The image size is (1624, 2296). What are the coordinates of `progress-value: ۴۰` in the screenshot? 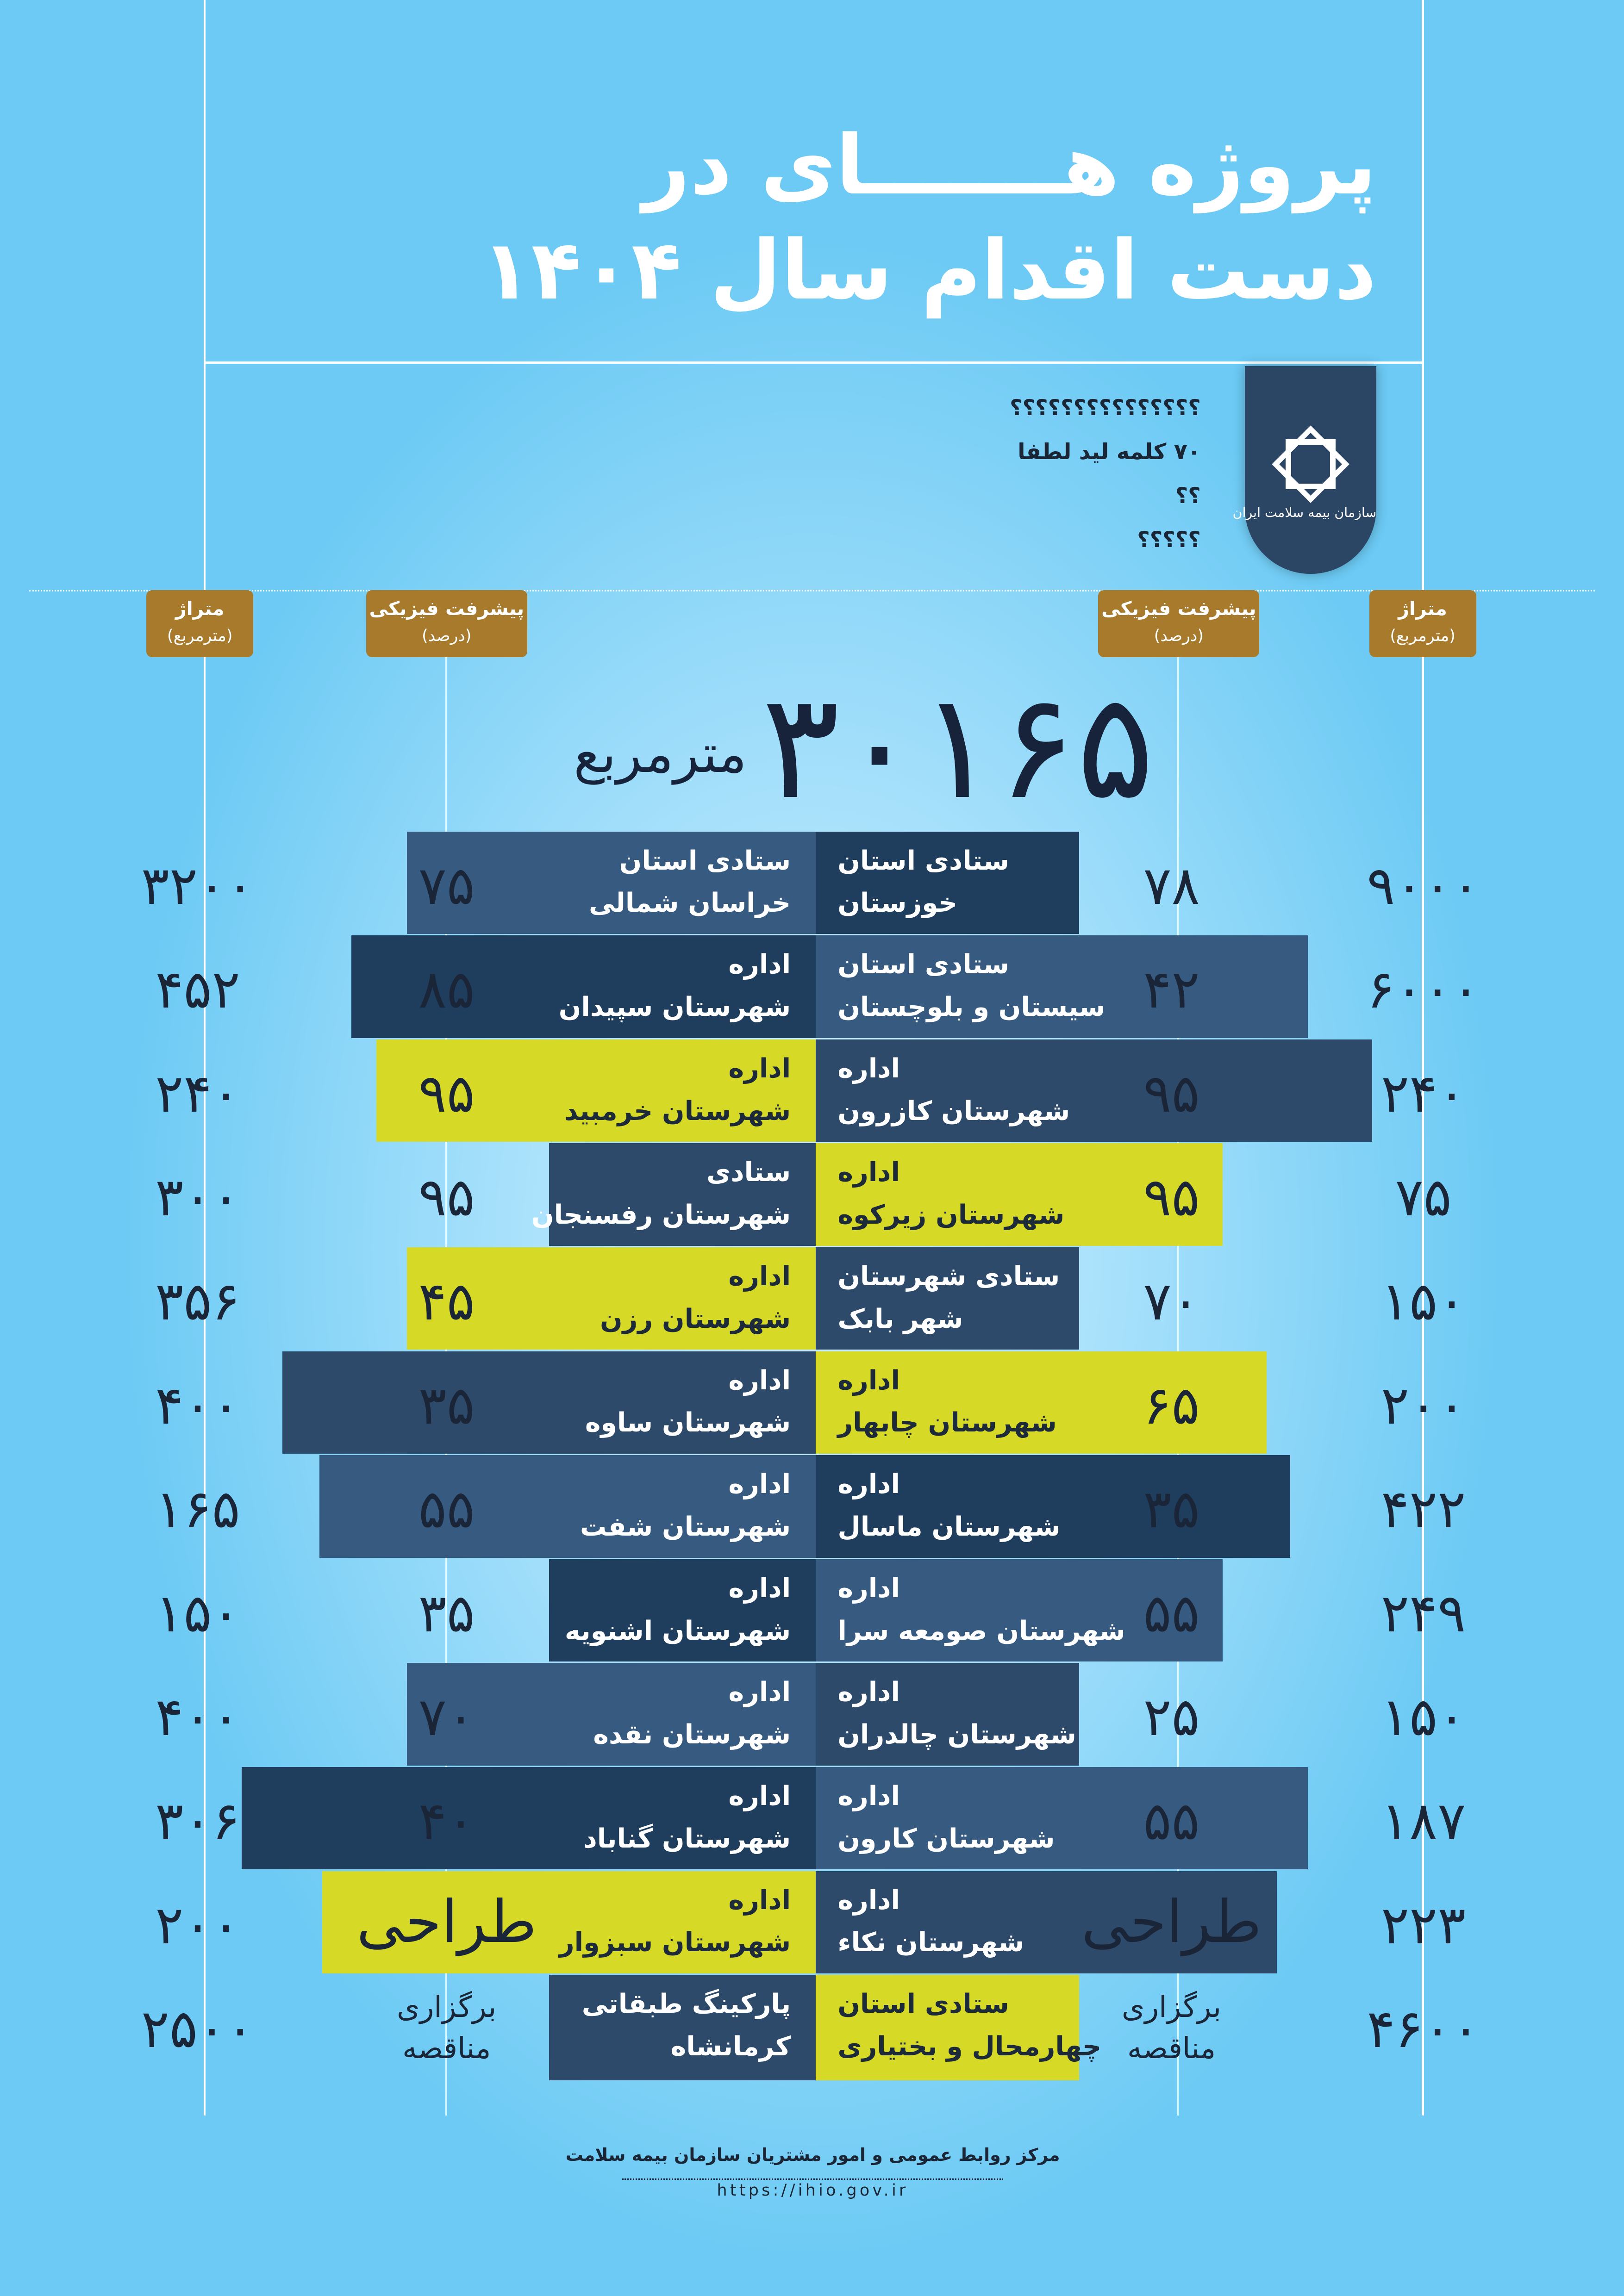 It's located at (446, 1821).